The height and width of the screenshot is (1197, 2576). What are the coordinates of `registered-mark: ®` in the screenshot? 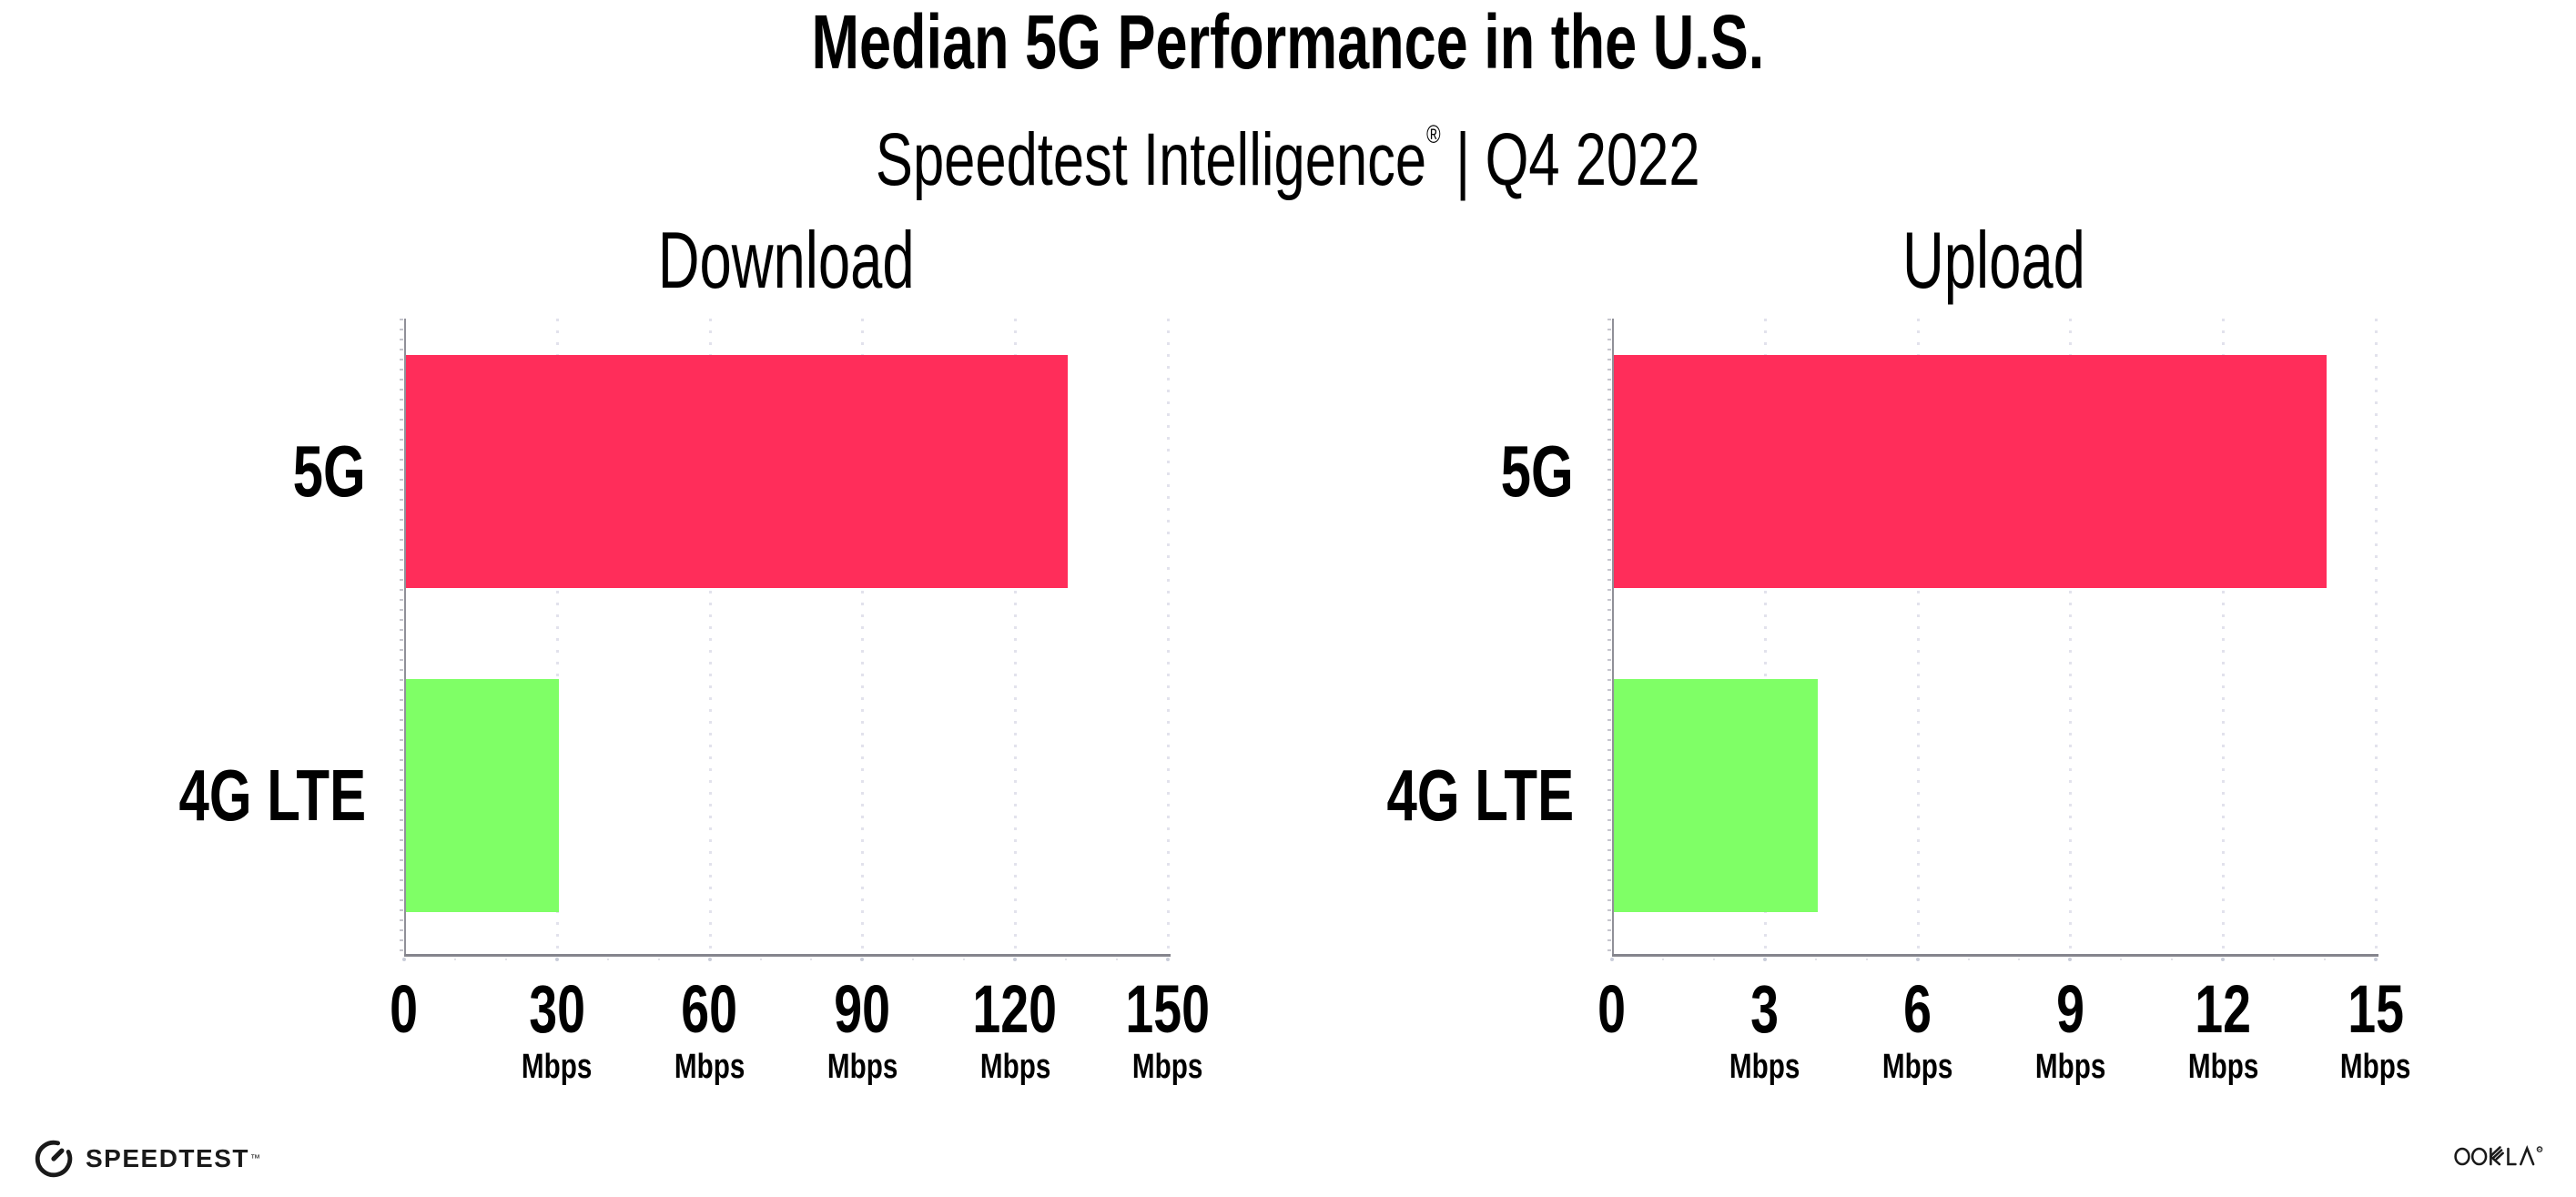 It's located at (1433, 134).